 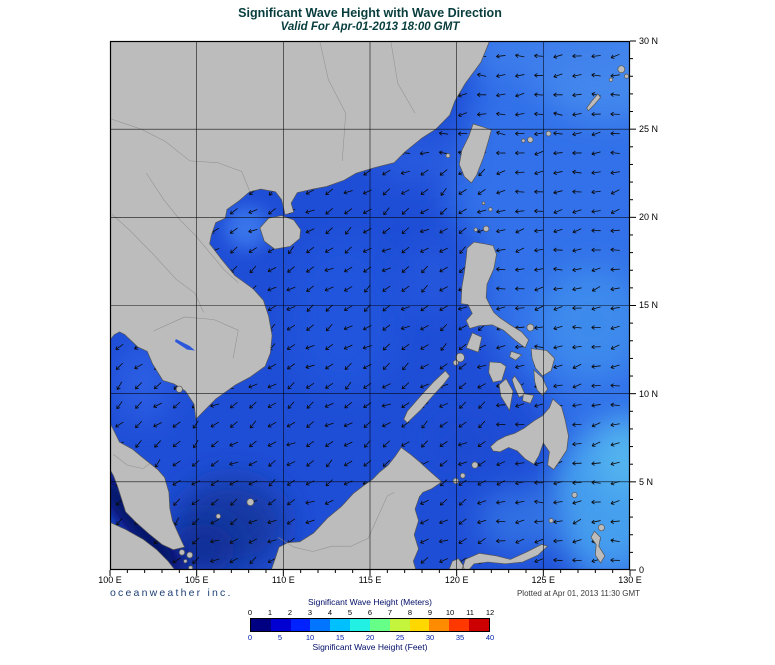 What do you see at coordinates (400, 637) in the screenshot?
I see `legend-tick-label: 25` at bounding box center [400, 637].